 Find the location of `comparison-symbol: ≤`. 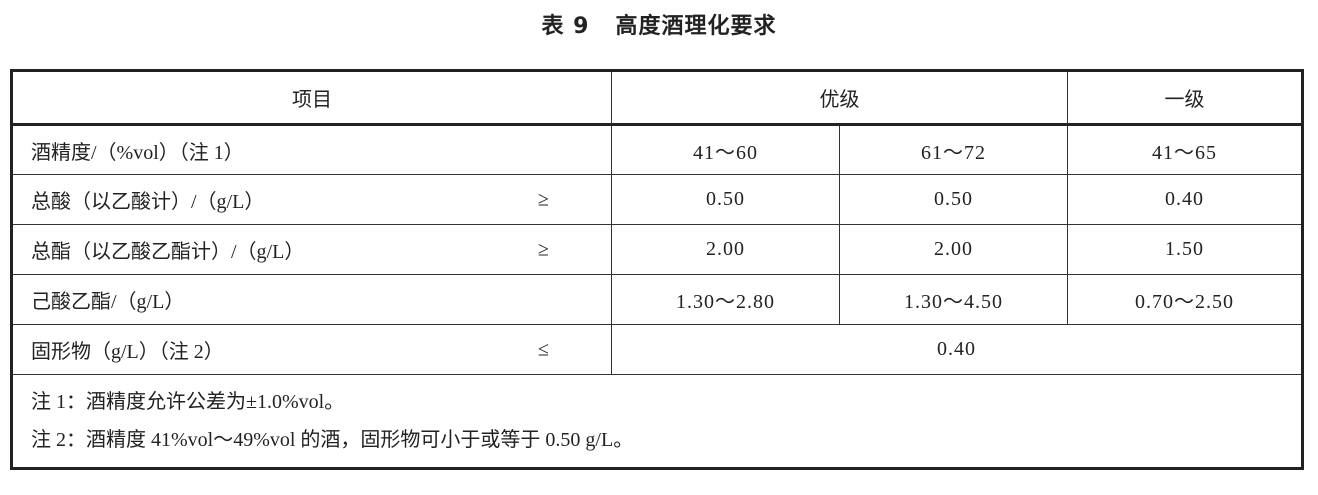

comparison-symbol: ≤ is located at coordinates (543, 349).